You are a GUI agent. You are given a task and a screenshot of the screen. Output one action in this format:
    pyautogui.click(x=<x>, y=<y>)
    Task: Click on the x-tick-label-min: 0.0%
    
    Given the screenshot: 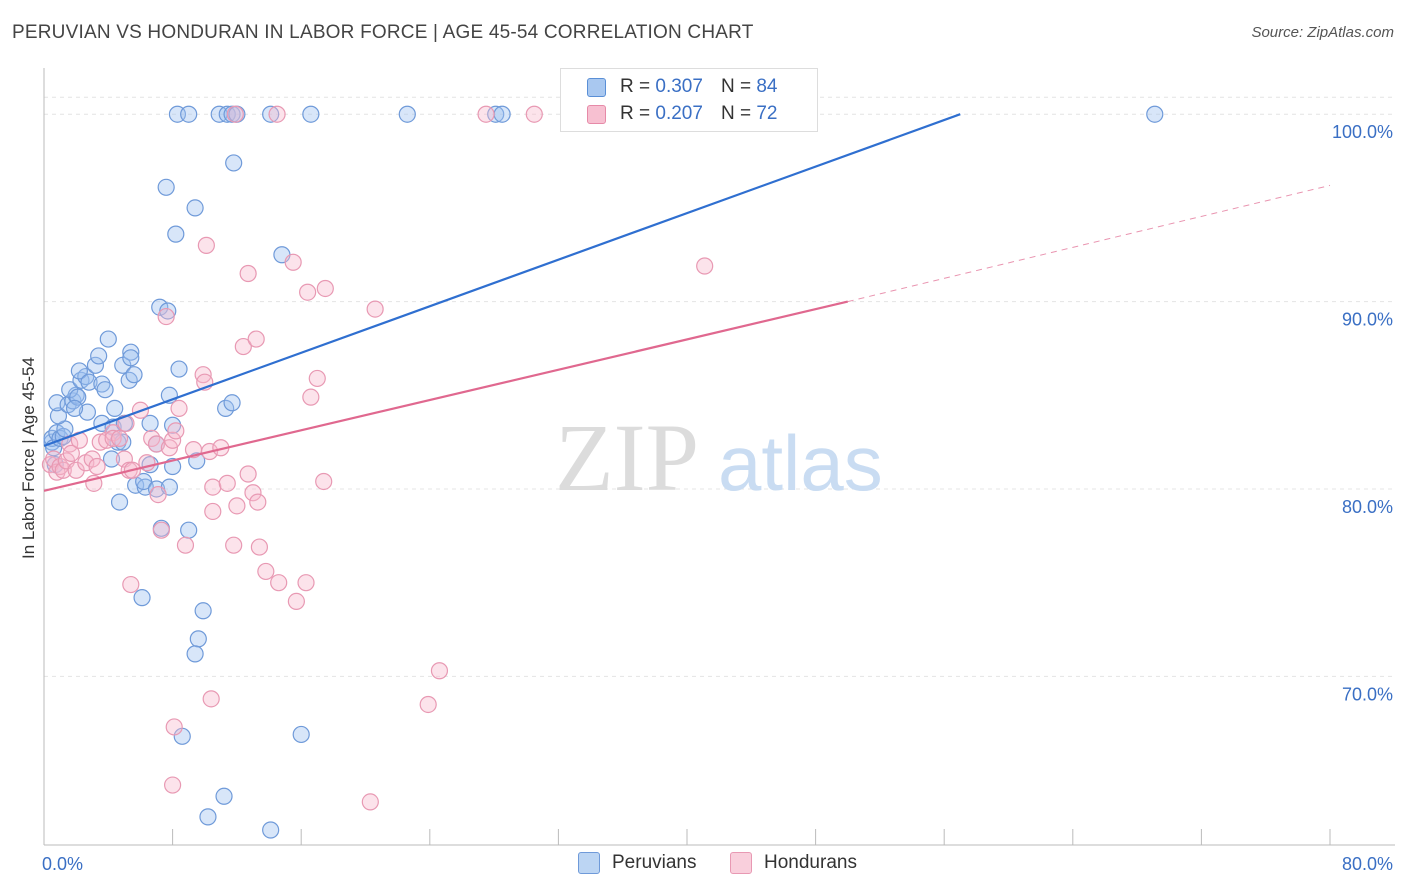 What is the action you would take?
    pyautogui.click(x=62, y=864)
    